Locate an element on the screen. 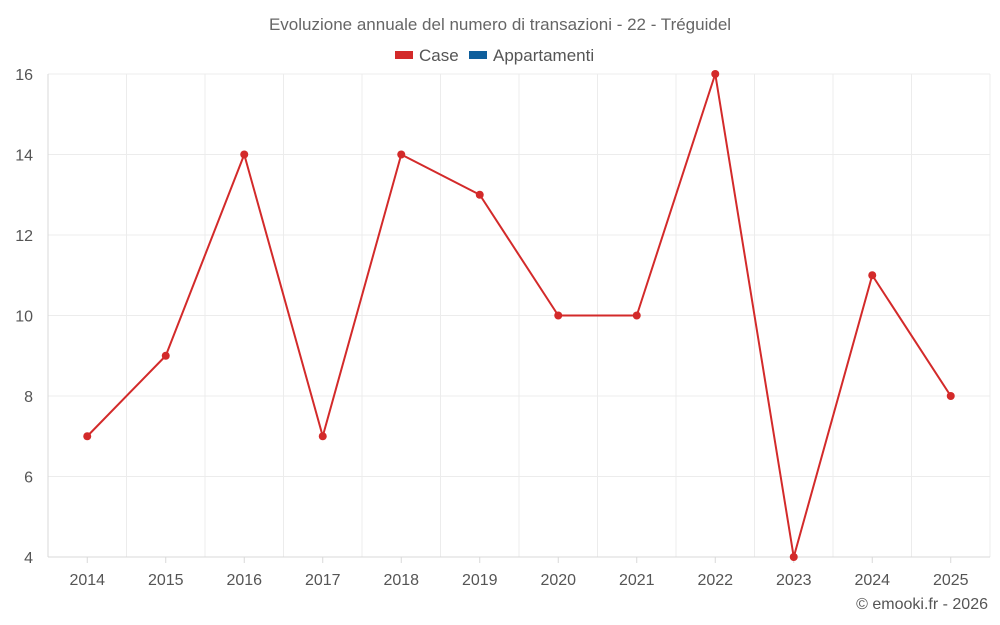  legend: Case Appartamenti is located at coordinates (494, 55).